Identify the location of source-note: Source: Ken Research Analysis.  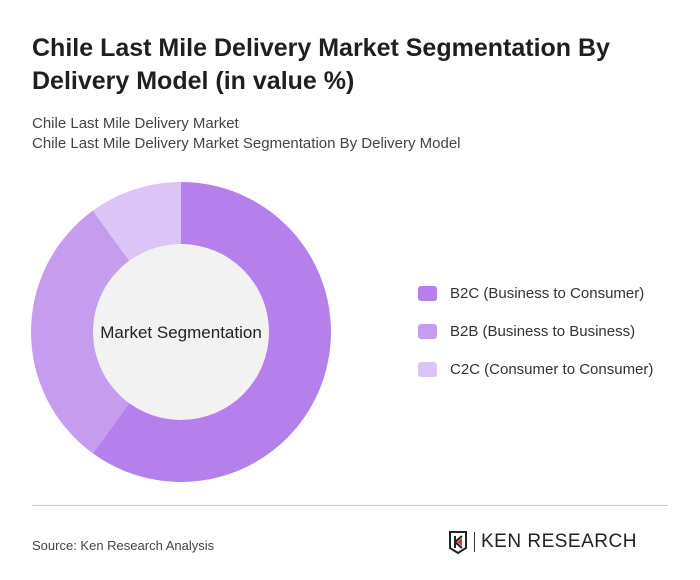
(123, 545).